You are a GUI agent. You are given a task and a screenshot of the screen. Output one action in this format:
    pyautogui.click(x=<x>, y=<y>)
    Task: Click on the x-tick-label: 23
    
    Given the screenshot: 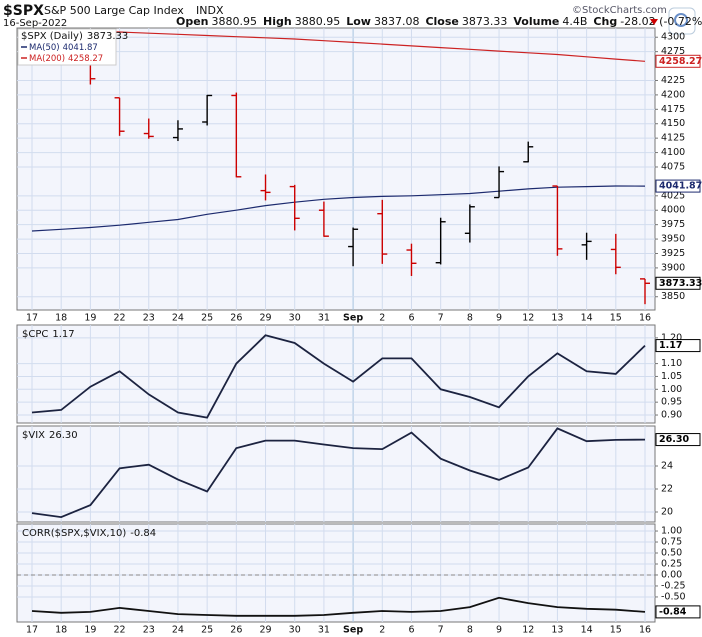 What is the action you would take?
    pyautogui.click(x=149, y=318)
    